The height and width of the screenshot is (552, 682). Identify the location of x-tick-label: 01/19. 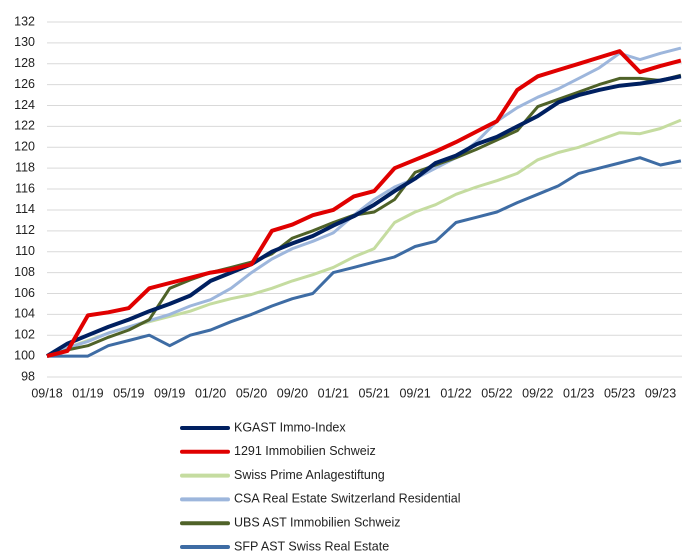
(87, 393).